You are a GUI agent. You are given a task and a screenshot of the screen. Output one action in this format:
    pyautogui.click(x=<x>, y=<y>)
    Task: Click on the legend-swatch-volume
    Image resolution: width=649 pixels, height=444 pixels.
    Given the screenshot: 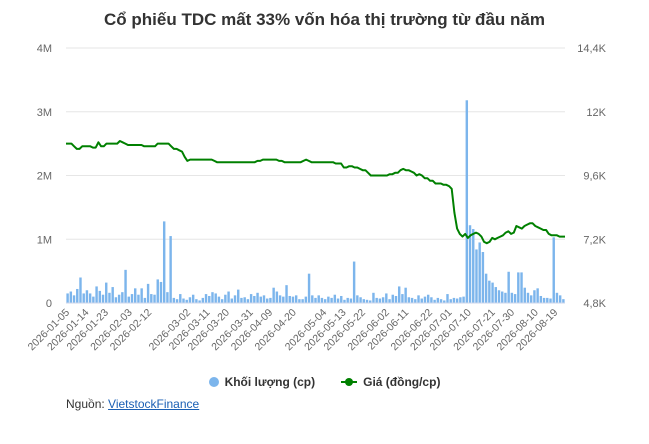 What is the action you would take?
    pyautogui.click(x=213, y=382)
    